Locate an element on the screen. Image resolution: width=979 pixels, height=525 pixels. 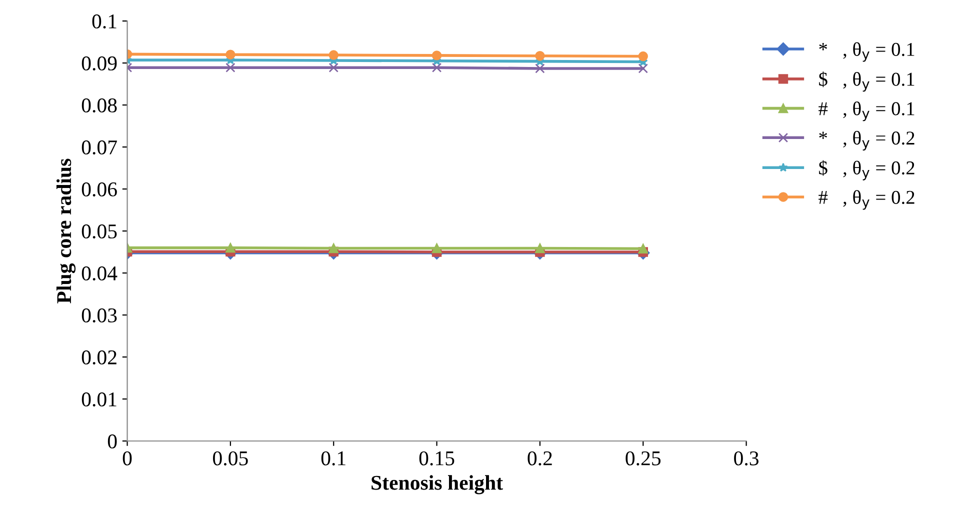
legend-label: # , θ$_{y}$ = 0.2 is located at coordinates (866, 200).